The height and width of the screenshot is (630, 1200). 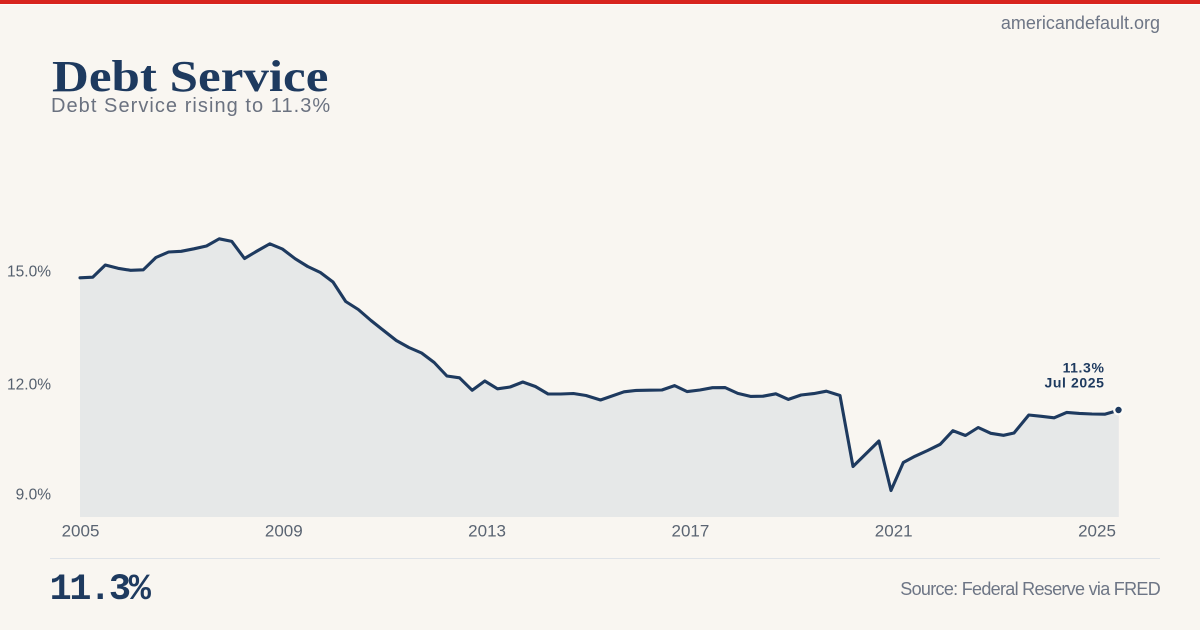 What do you see at coordinates (1097, 531) in the screenshot?
I see `svg-text: 2025` at bounding box center [1097, 531].